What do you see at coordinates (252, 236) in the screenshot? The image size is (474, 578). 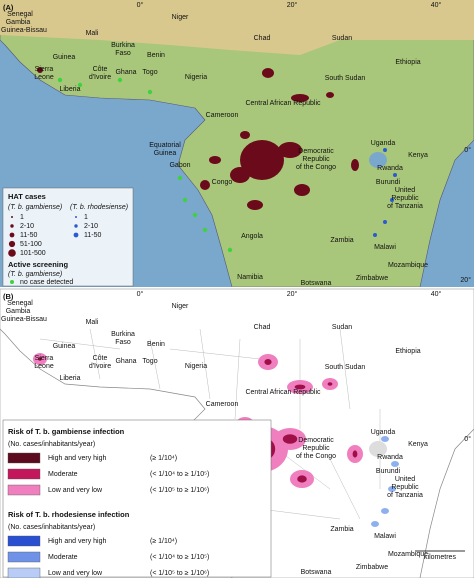 I see `country-label: Angola` at bounding box center [252, 236].